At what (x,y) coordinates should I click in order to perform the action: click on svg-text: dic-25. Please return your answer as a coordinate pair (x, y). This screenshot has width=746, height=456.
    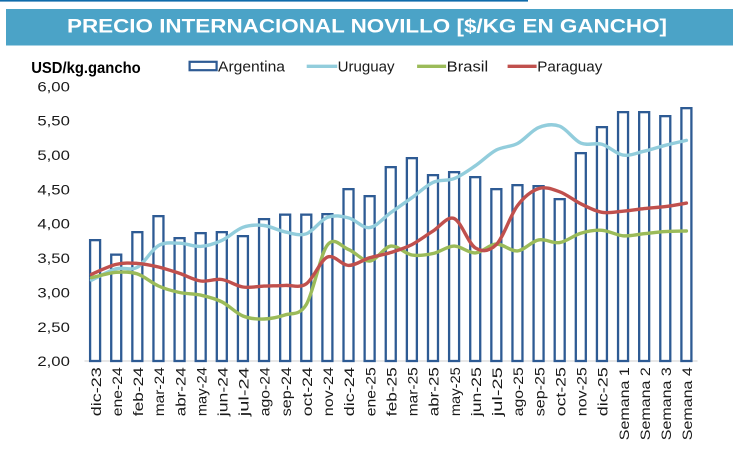
    Looking at the image, I should click on (604, 391).